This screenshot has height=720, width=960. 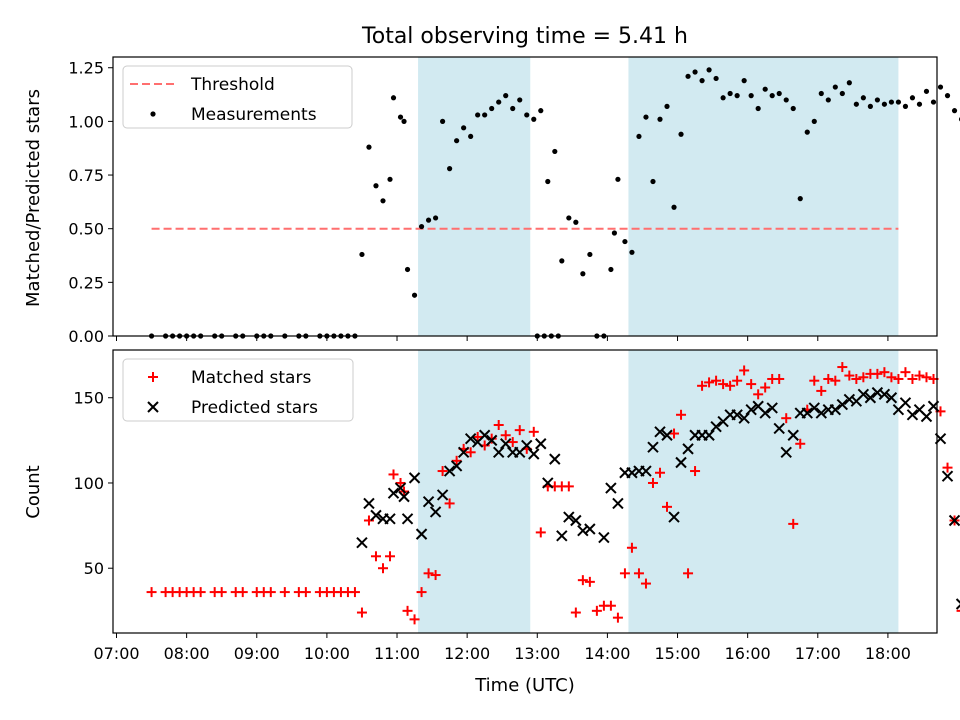 I want to click on legend: Threshold Measurements, so click(x=237, y=97).